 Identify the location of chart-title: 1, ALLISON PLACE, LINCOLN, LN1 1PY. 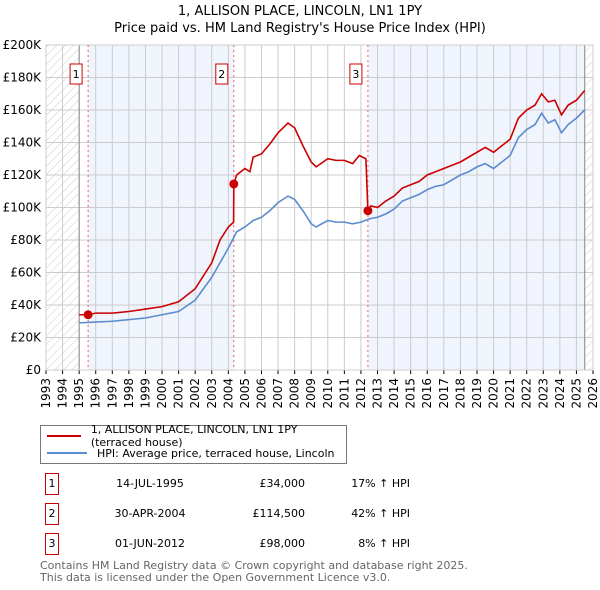
(300, 11).